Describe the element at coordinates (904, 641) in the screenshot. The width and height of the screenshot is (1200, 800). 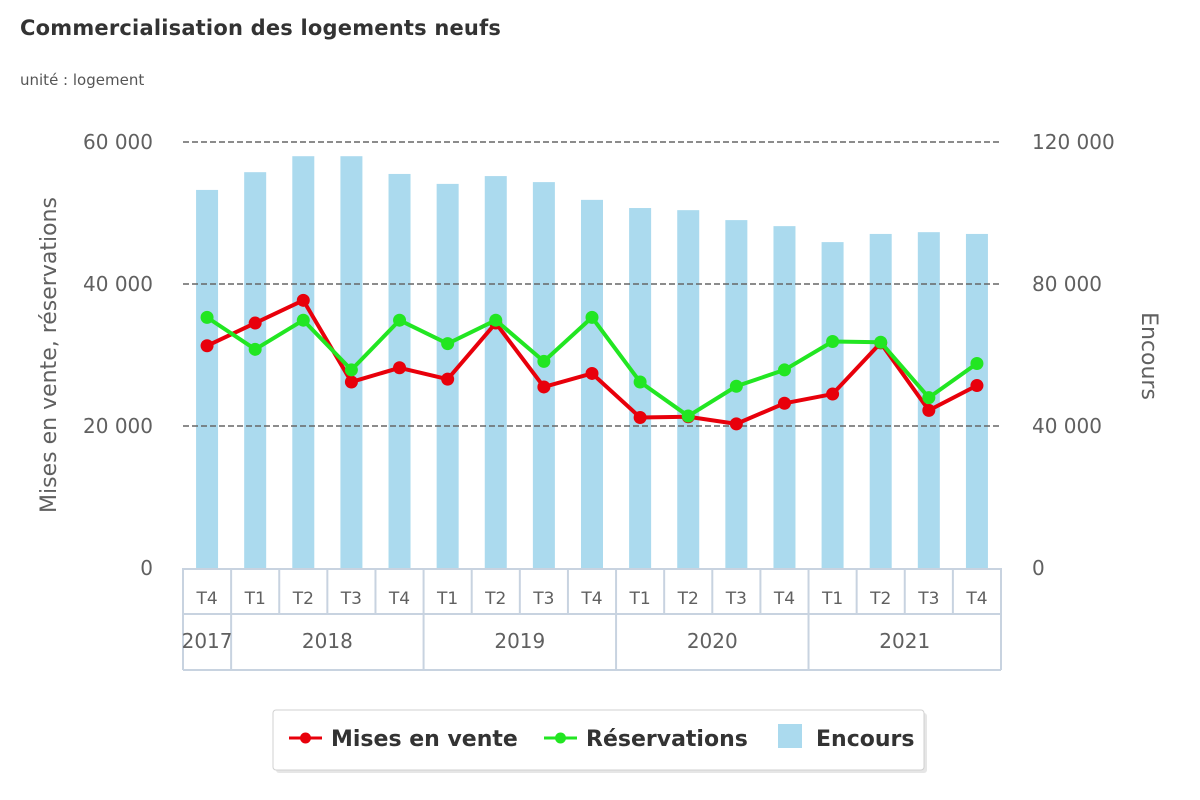
I see `x-axis-year-label: 2021` at that location.